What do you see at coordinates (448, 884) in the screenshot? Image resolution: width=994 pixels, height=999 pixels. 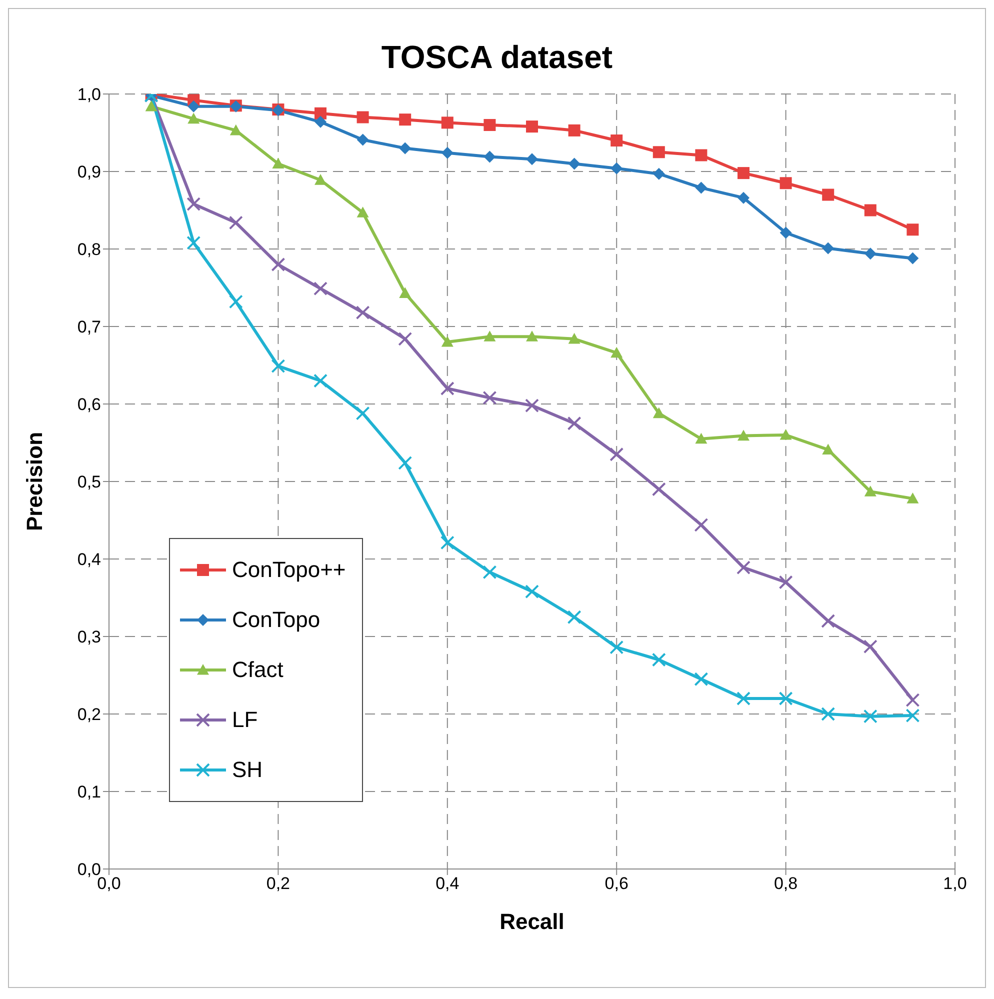 I see `x-tick-label: 0,4` at bounding box center [448, 884].